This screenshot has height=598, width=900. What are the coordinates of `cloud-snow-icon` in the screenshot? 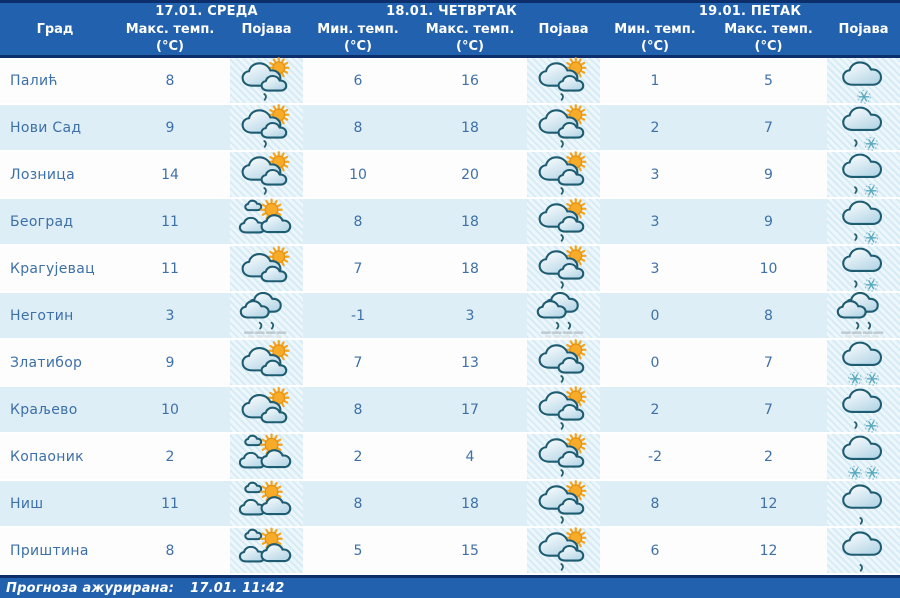 It's located at (861, 82).